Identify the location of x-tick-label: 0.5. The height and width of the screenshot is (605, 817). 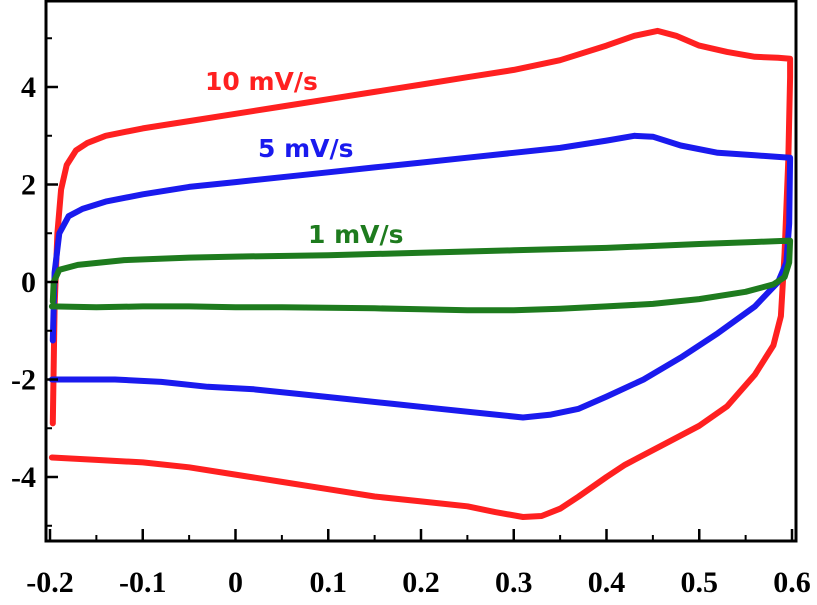
(700, 582).